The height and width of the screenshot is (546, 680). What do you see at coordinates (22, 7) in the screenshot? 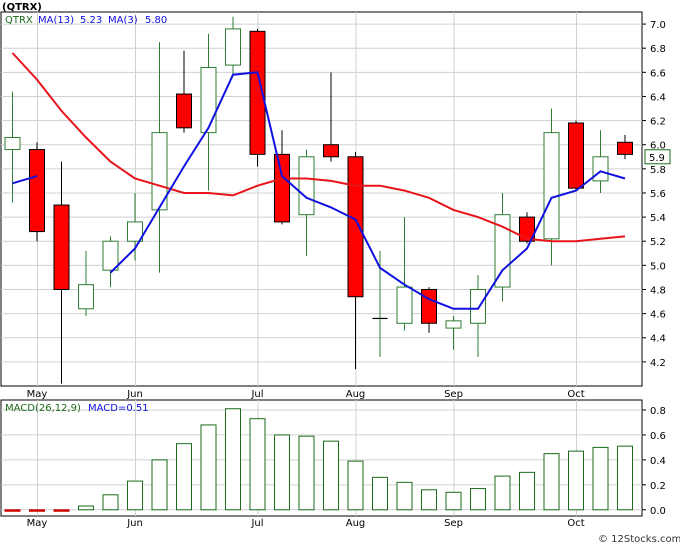
I see `chart-title: (QTRX)` at bounding box center [22, 7].